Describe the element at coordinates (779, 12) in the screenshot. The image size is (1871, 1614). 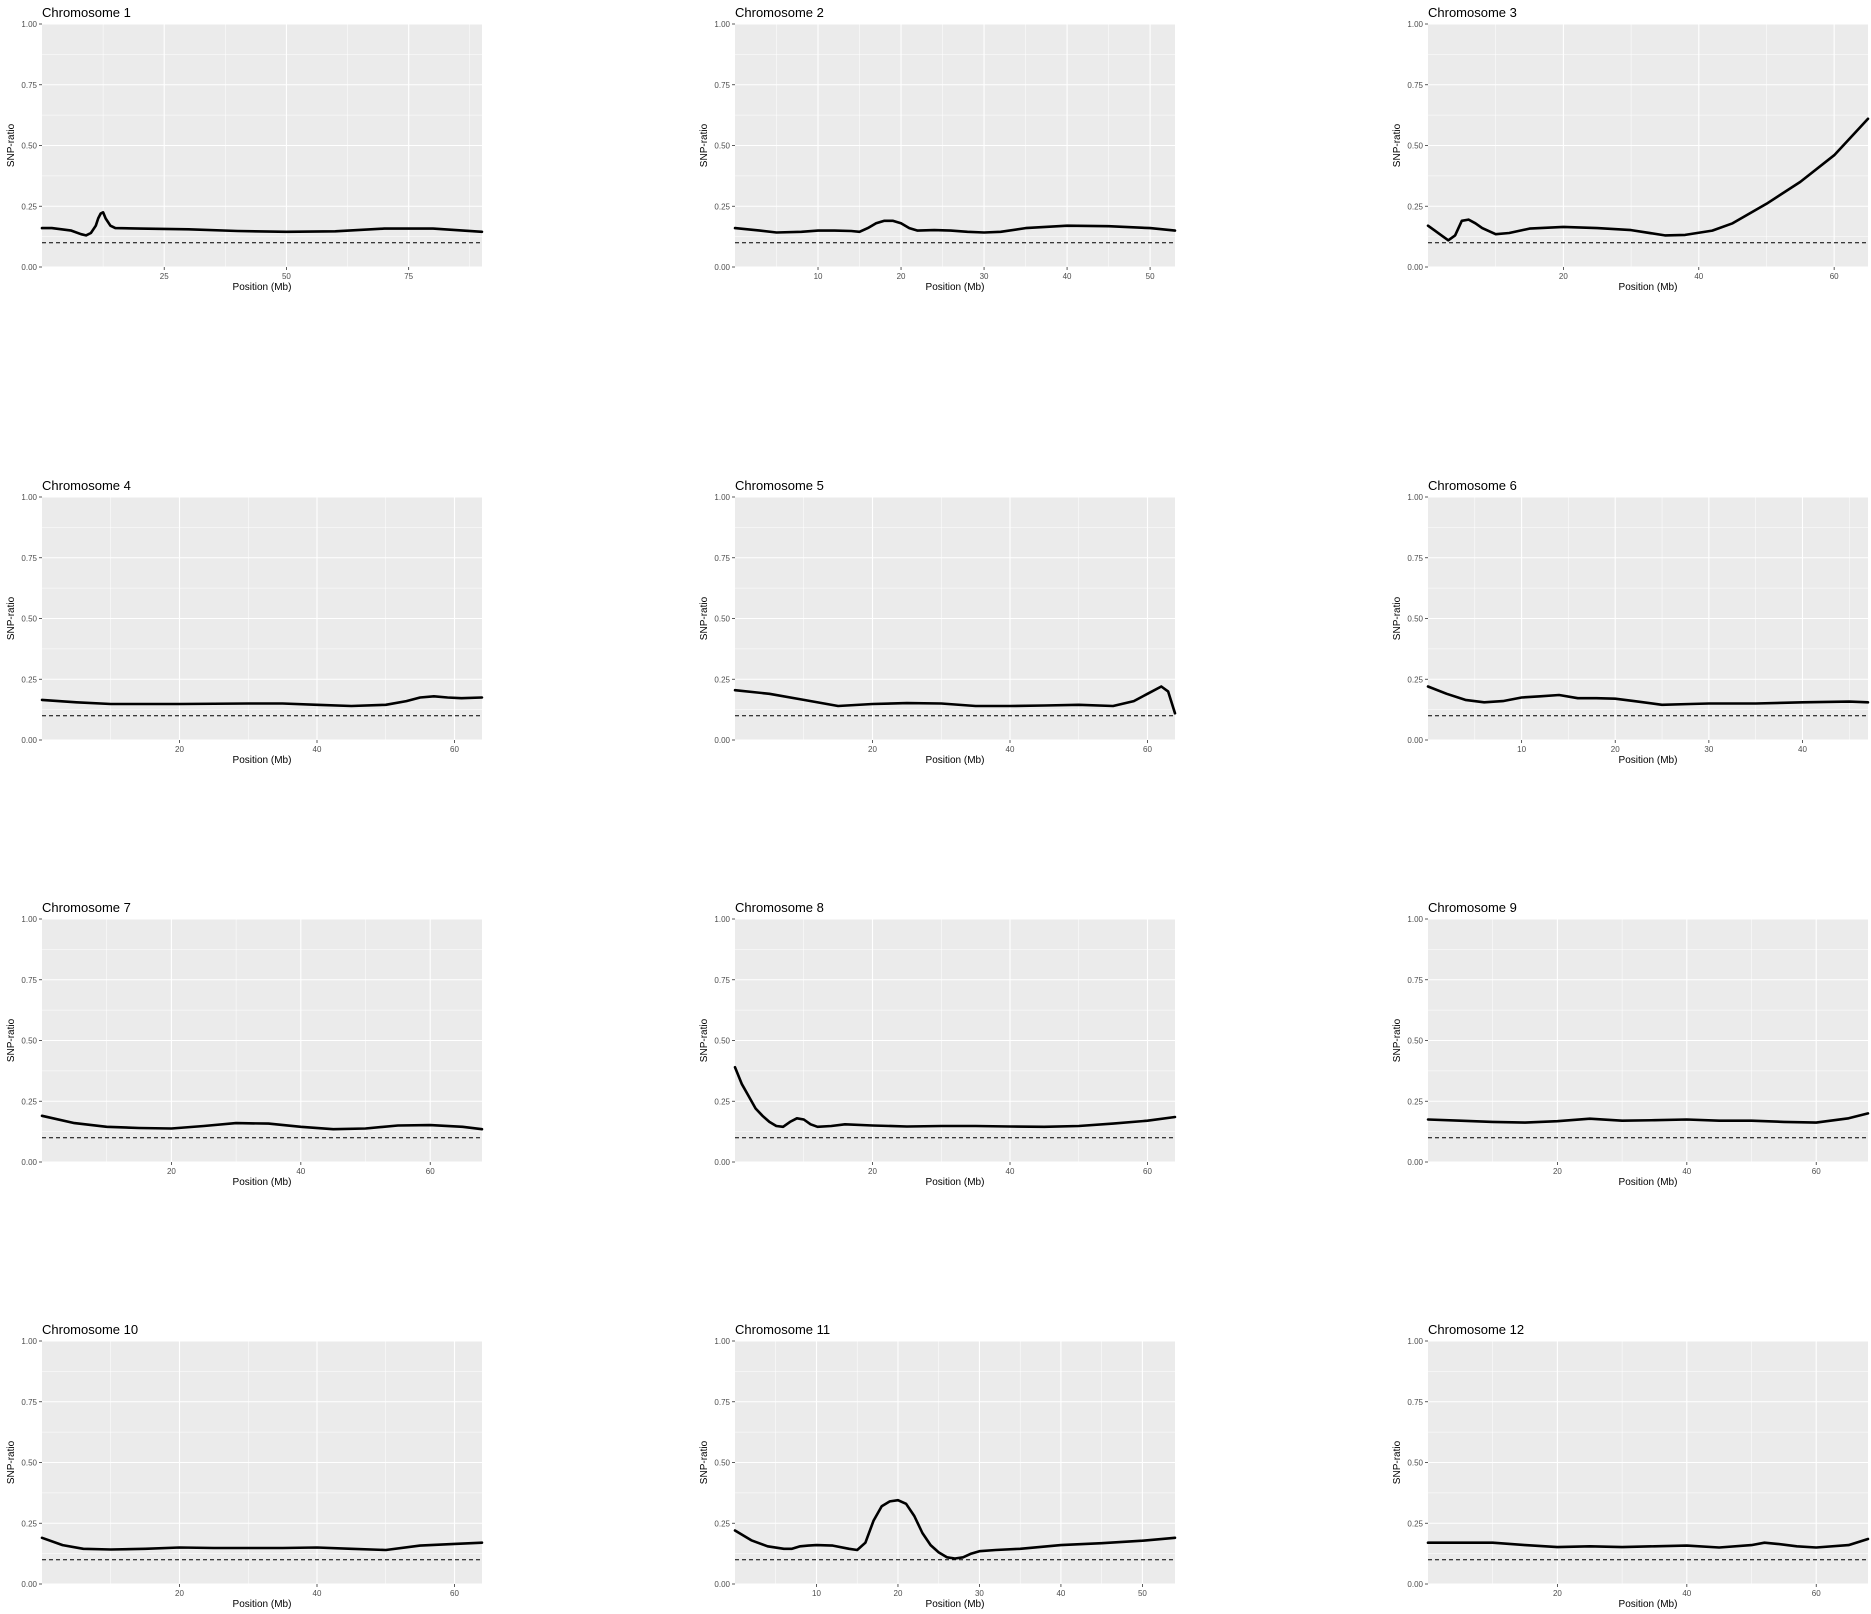
I see `chart-title: Chromosome 2` at that location.